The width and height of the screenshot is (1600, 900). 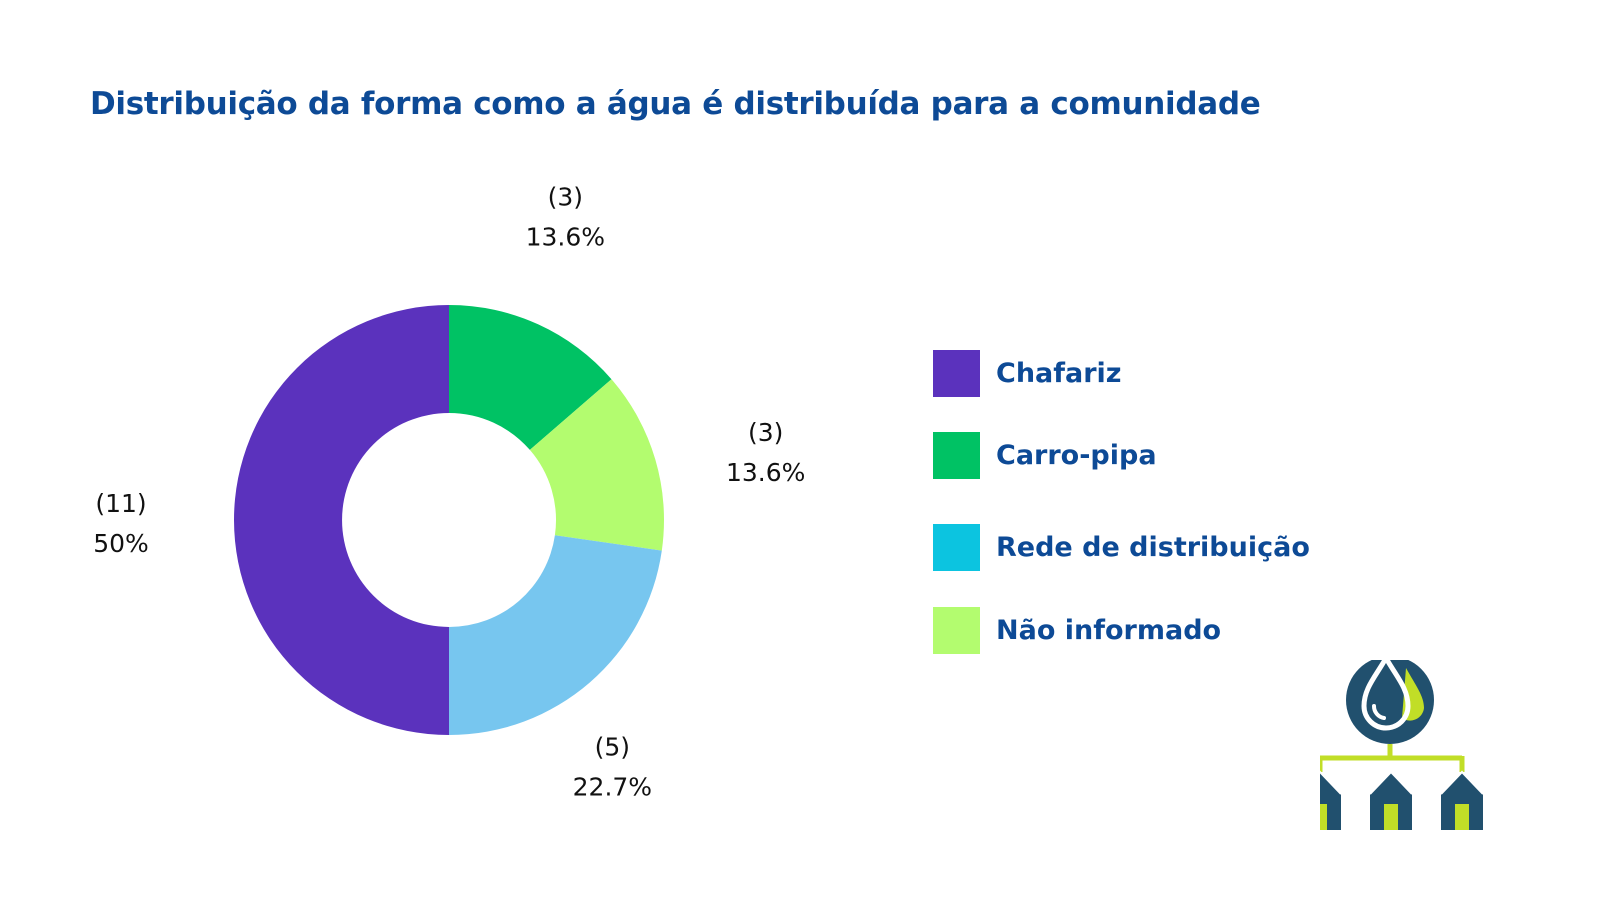 I want to click on legend-swatch-rede-de-distribuicao, so click(x=956, y=547).